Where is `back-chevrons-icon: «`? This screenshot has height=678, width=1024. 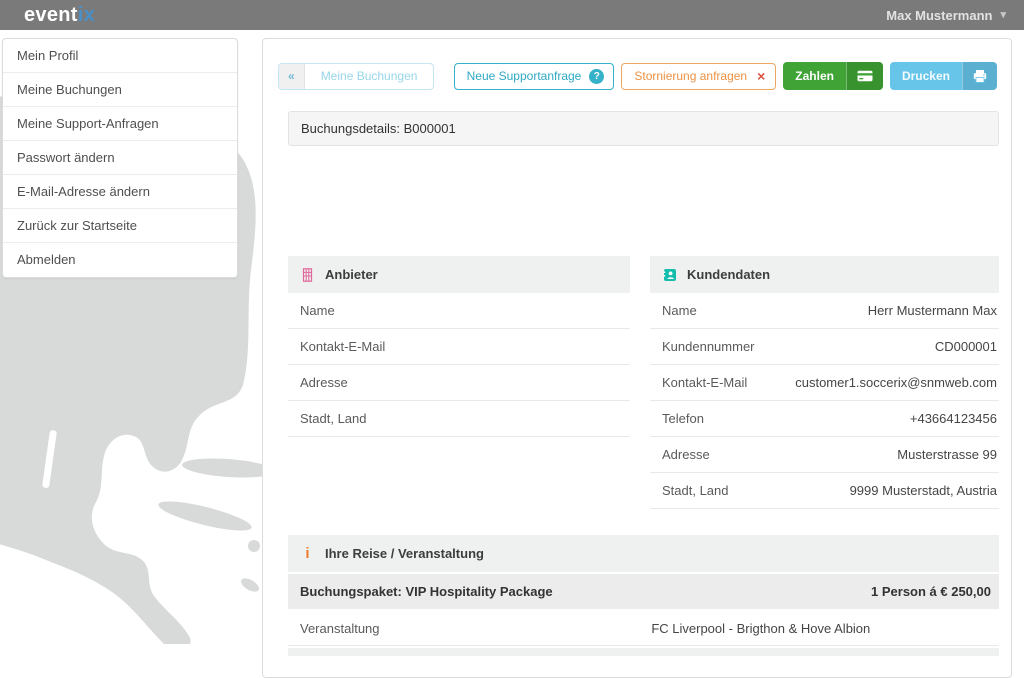
back-chevrons-icon: « is located at coordinates (292, 76).